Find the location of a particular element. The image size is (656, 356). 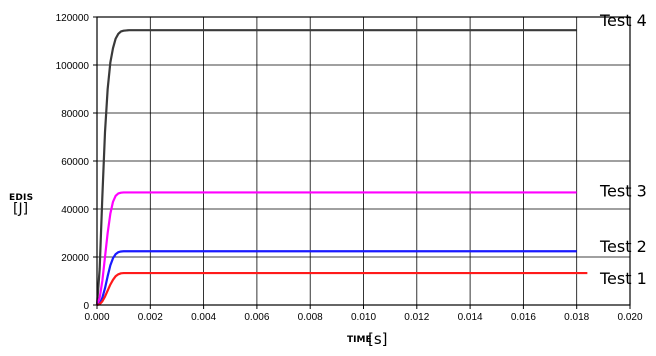

series-label-test-2: Test 2 is located at coordinates (623, 246).